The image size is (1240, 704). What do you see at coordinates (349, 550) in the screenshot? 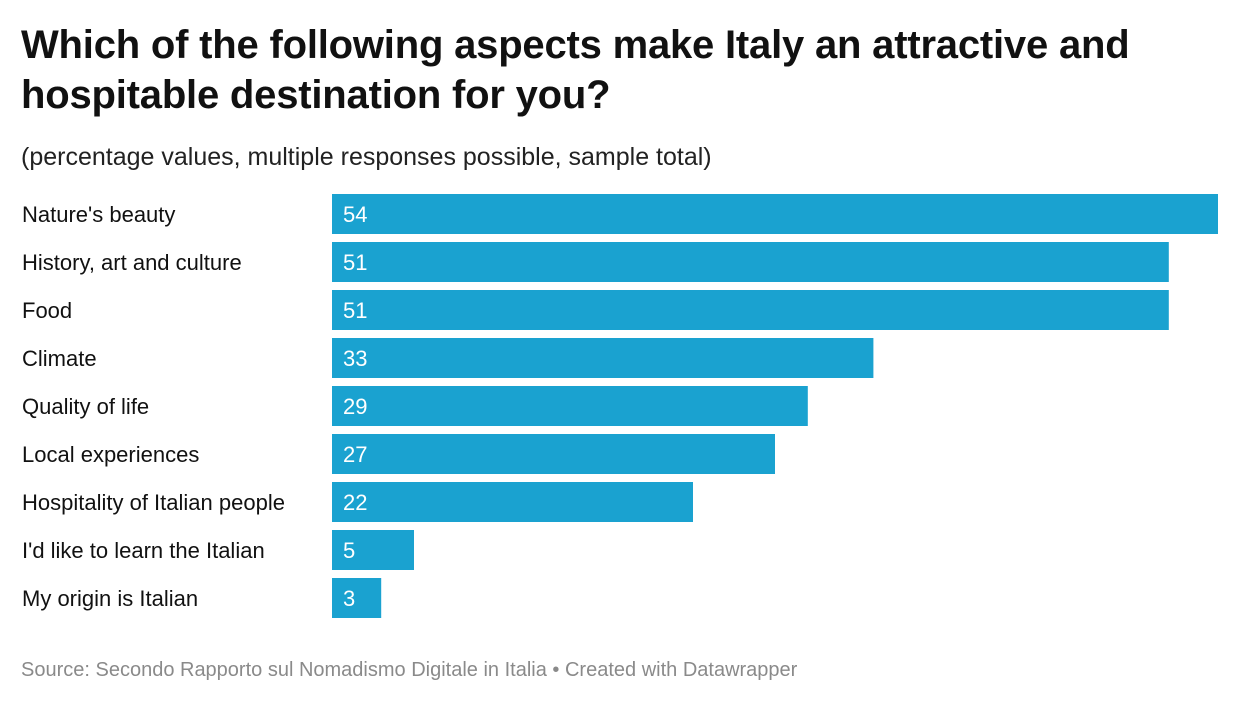
I see `bar-value-label: 5` at bounding box center [349, 550].